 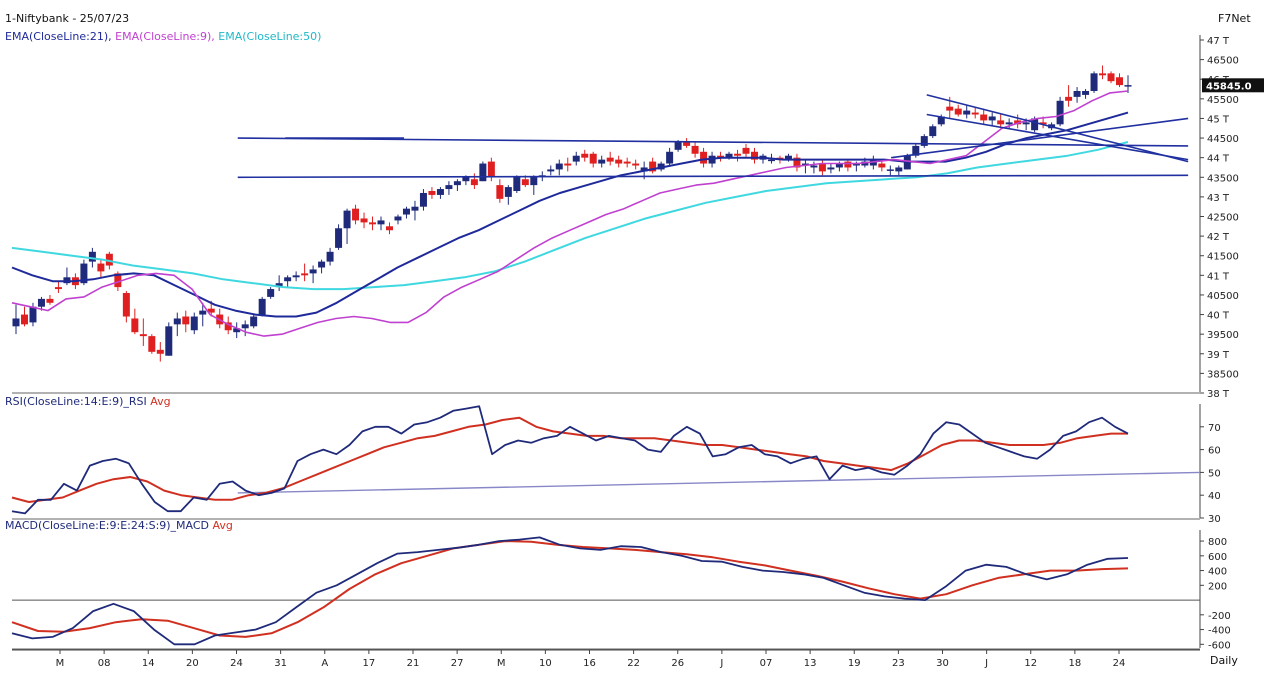 I want to click on period-label: Daily, so click(x=1224, y=660).